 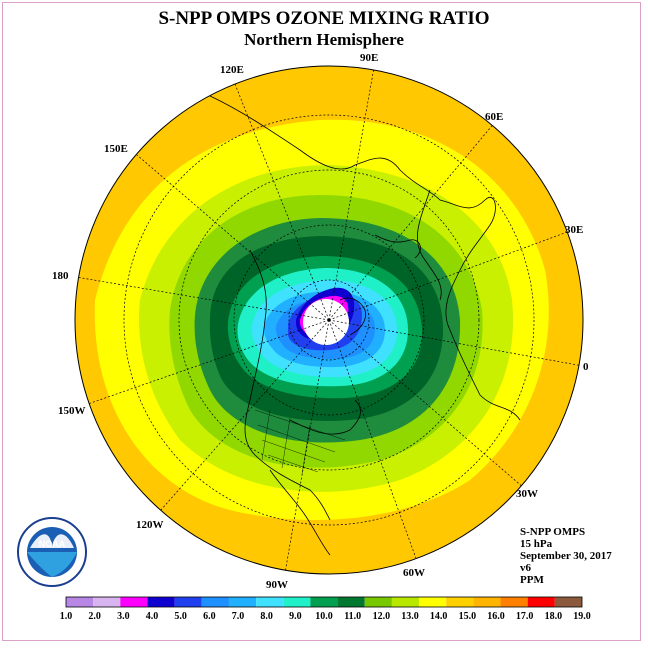 I want to click on map-title: S-NPP OMPS OZONE MIXING RATIO, so click(x=324, y=18).